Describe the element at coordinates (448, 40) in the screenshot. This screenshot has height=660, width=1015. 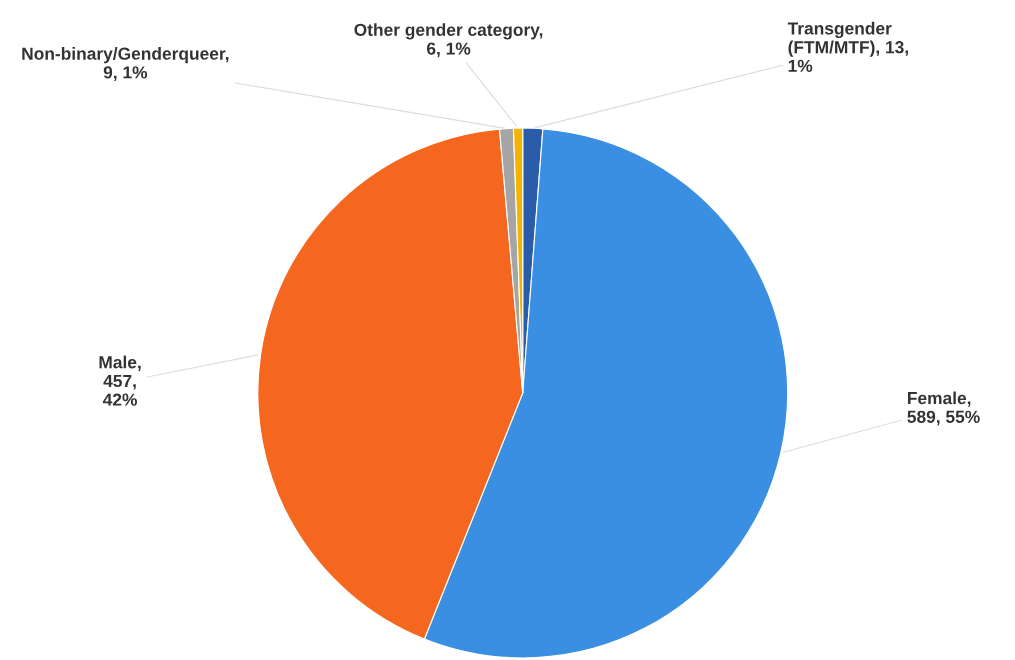
I see `slice-label: Other gender category, 6, 1%` at that location.